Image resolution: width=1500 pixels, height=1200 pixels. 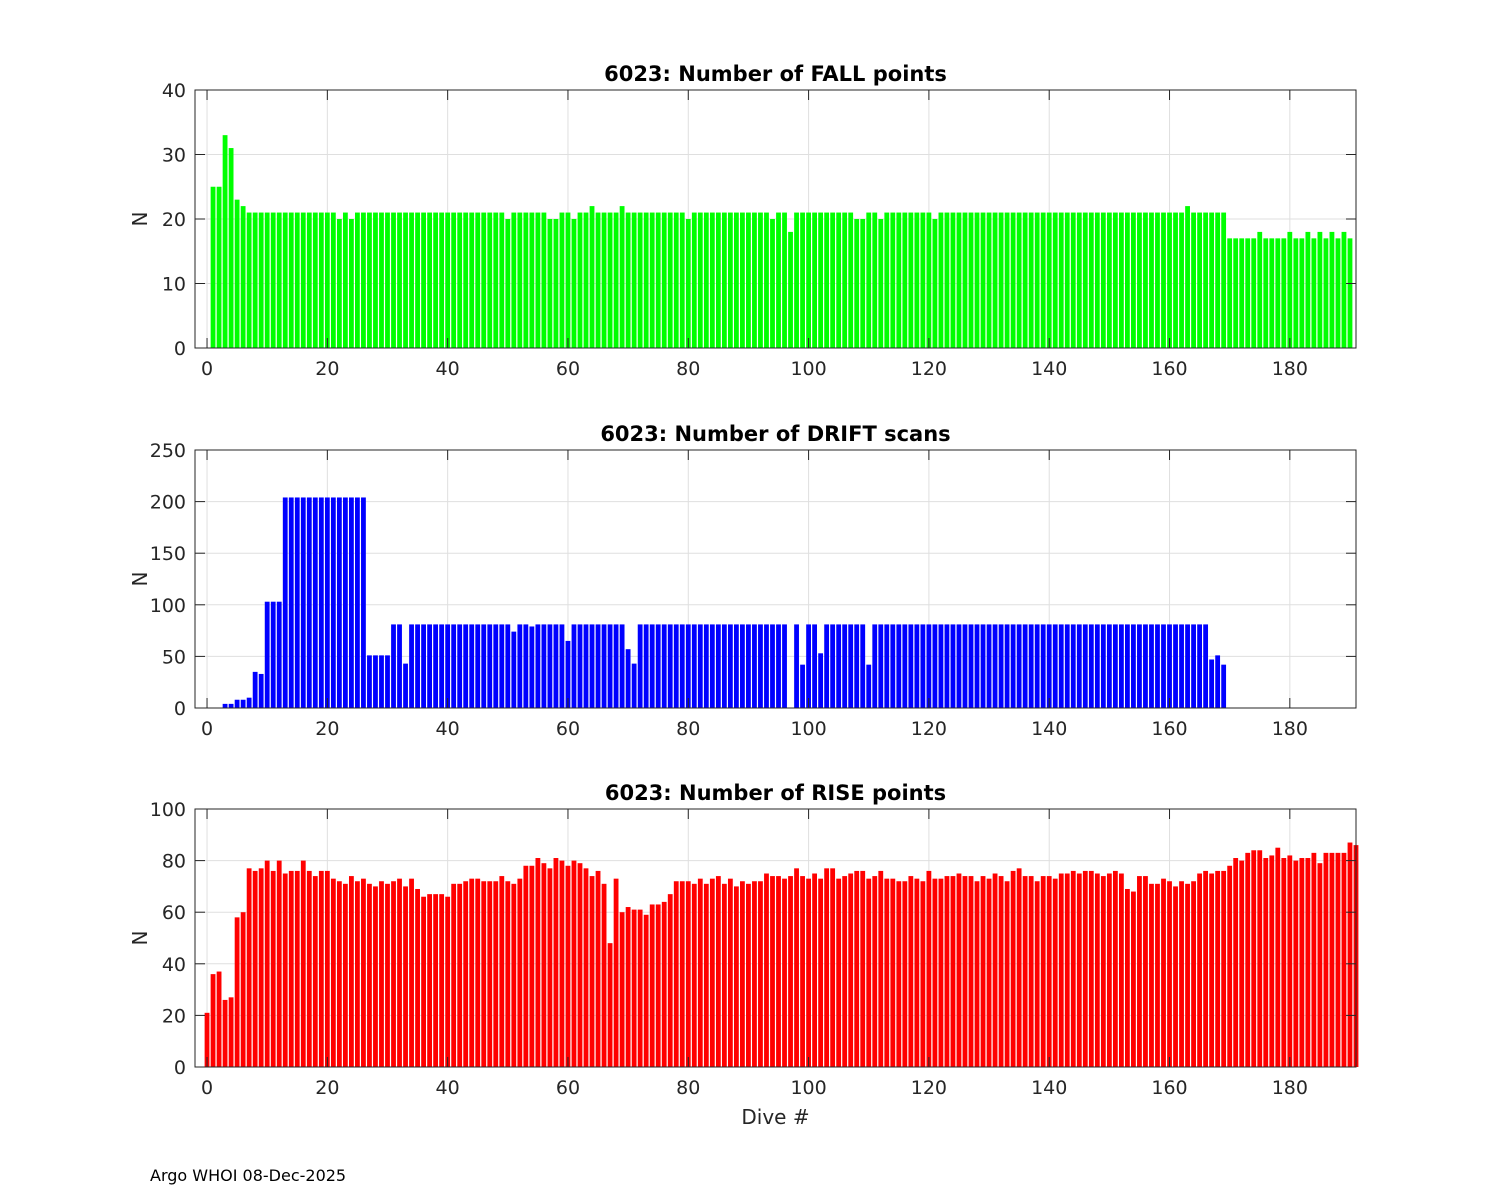 I want to click on panel2-xtick-label: 160, so click(x=1169, y=729).